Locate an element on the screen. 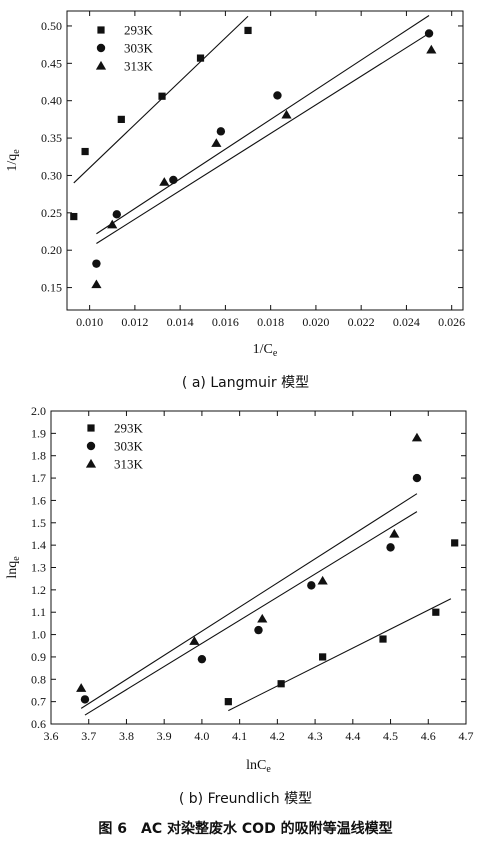 This screenshot has width=491, height=846. freundlich-x-tick-label: 4.2 is located at coordinates (277, 736).